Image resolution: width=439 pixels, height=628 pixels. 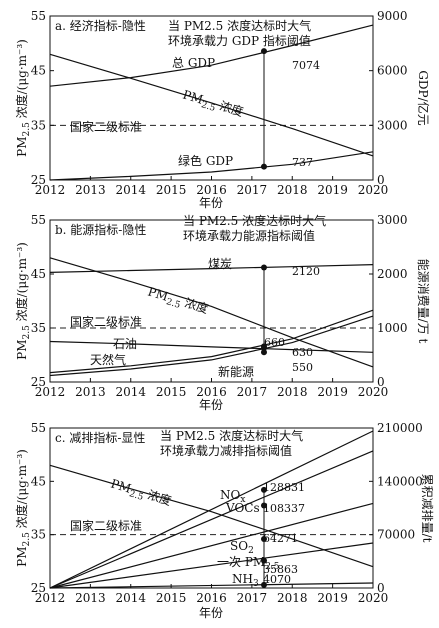 What do you see at coordinates (306, 65) in the screenshot?
I see `marker-label-gdp: 7074` at bounding box center [306, 65].